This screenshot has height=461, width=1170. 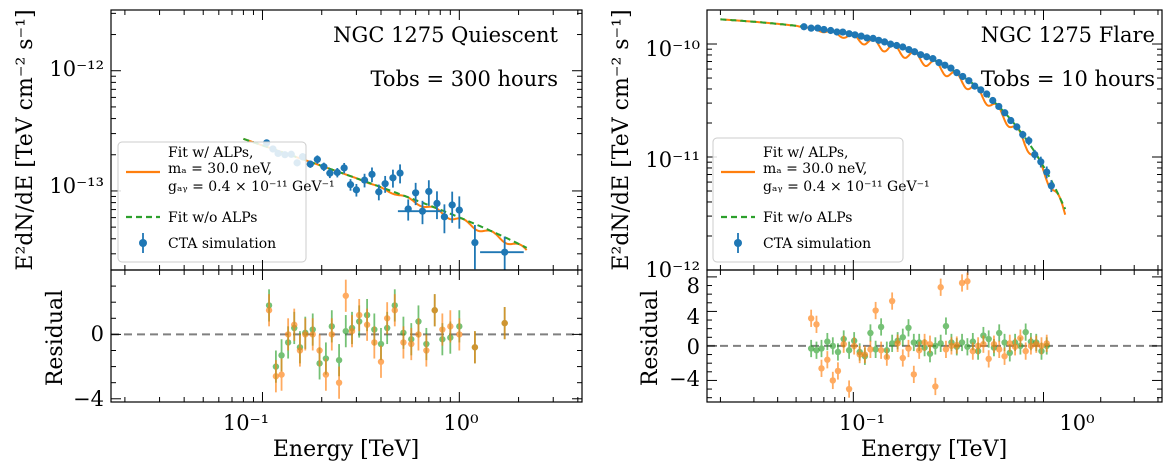 I want to click on x-tick-label: 10⁰, so click(x=460, y=423).